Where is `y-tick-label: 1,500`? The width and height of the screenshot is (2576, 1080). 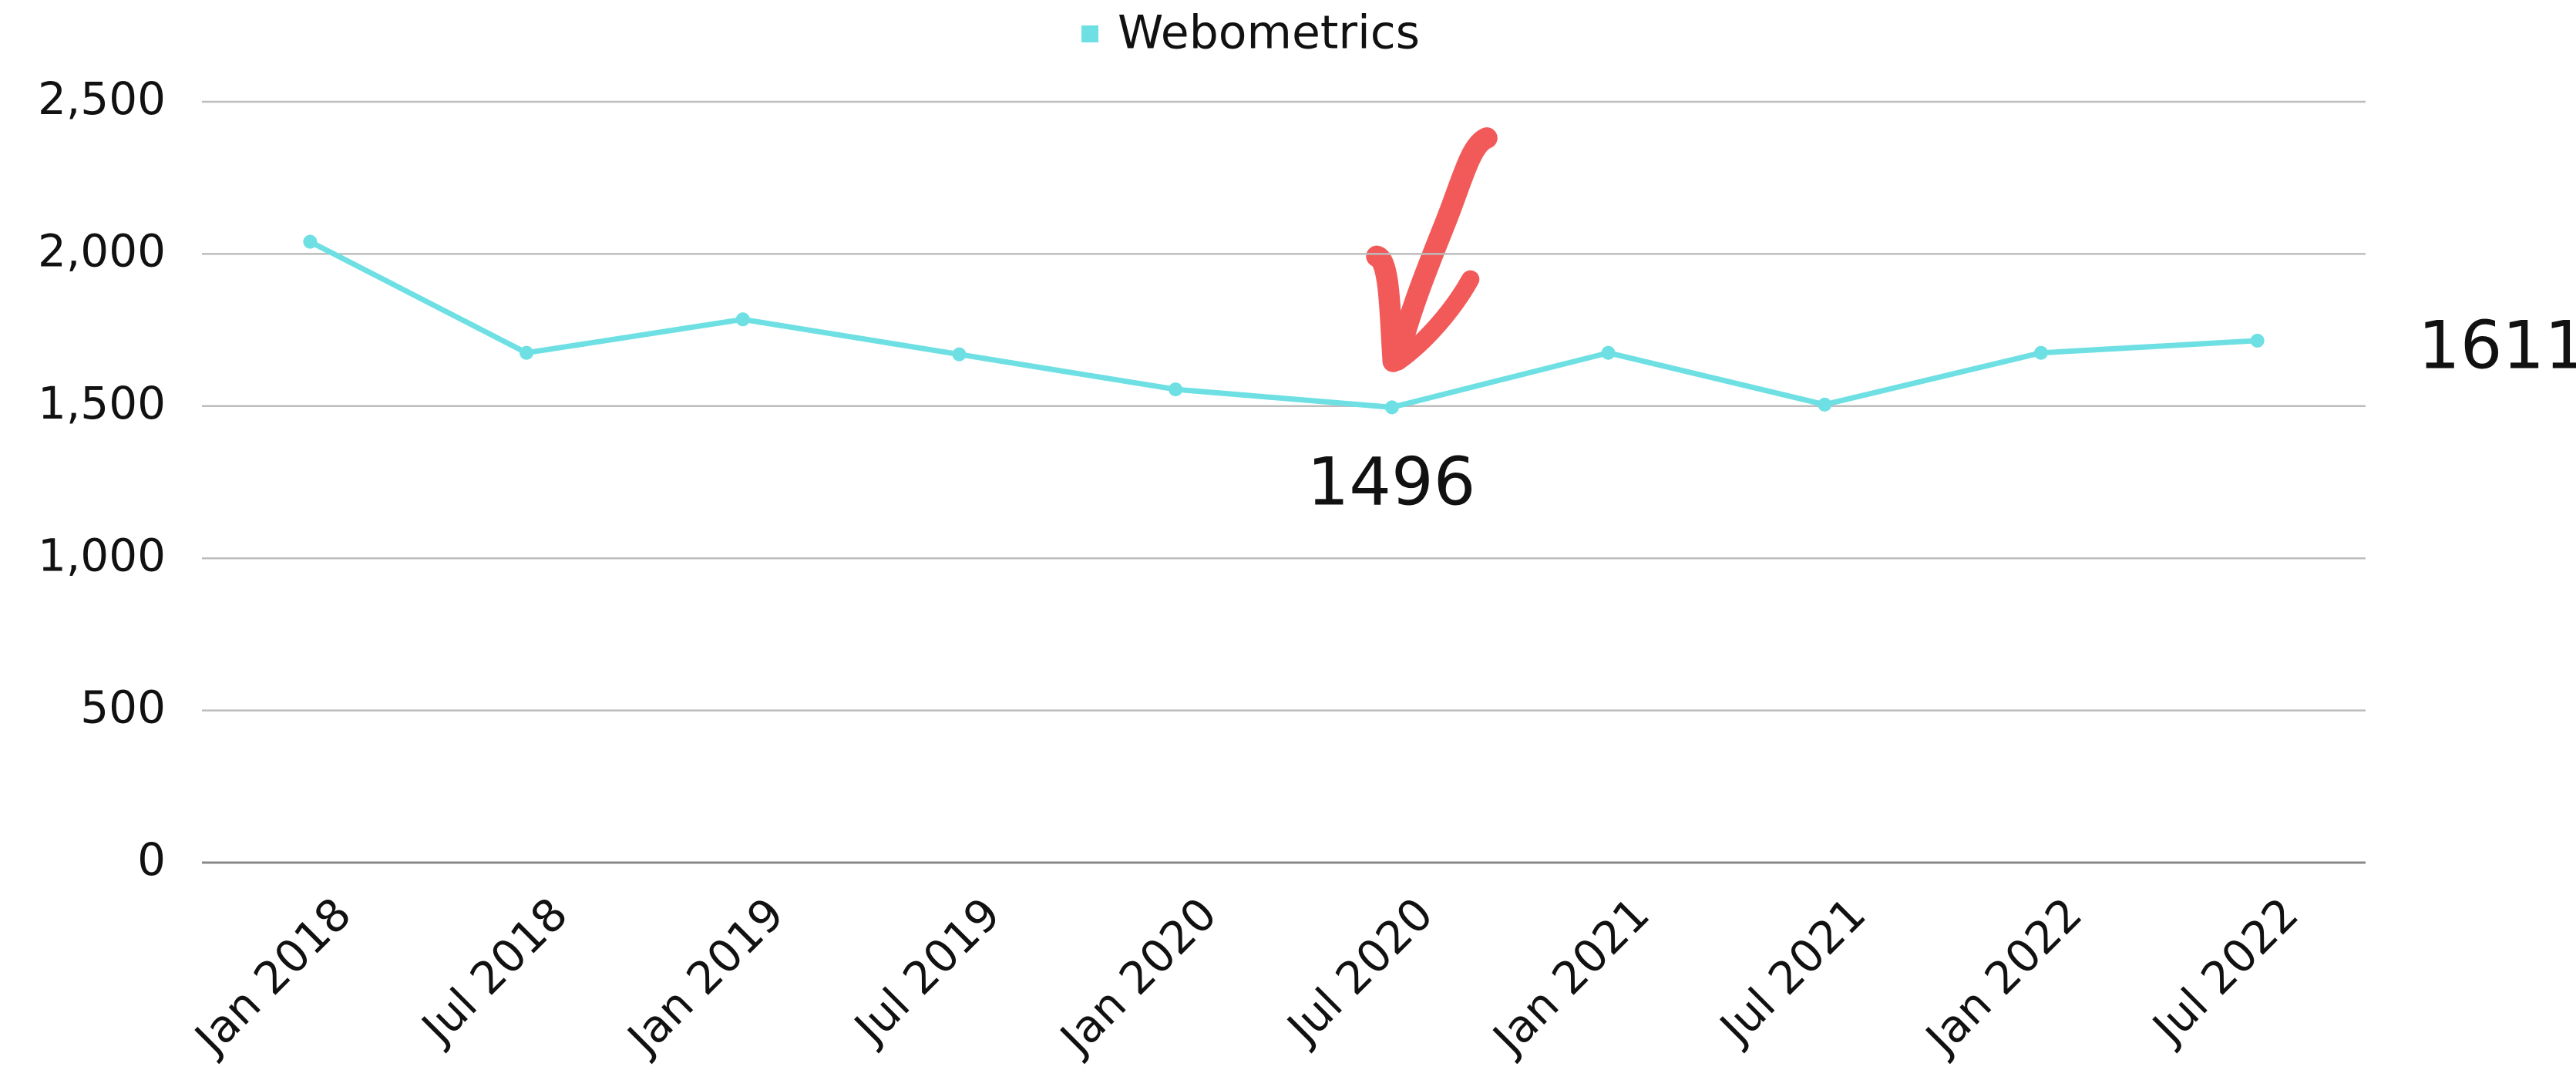
y-tick-label: 1,500 is located at coordinates (102, 403).